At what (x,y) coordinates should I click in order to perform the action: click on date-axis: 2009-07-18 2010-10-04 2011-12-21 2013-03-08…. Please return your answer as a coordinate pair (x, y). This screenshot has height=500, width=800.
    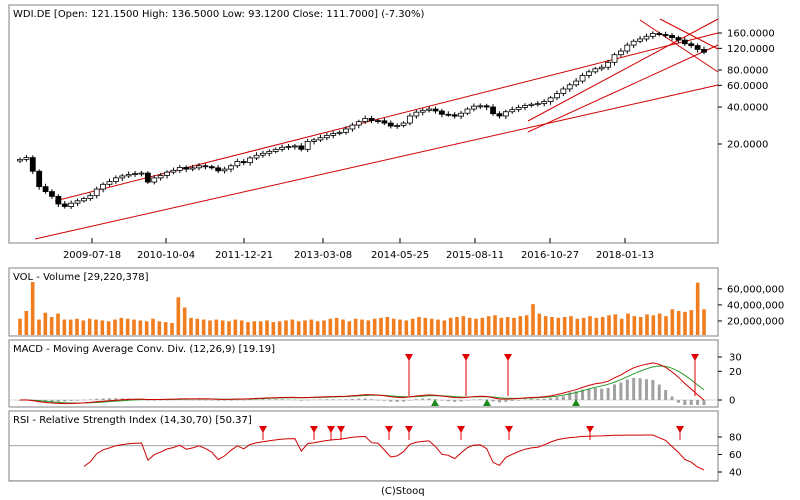
    Looking at the image, I should click on (358, 249).